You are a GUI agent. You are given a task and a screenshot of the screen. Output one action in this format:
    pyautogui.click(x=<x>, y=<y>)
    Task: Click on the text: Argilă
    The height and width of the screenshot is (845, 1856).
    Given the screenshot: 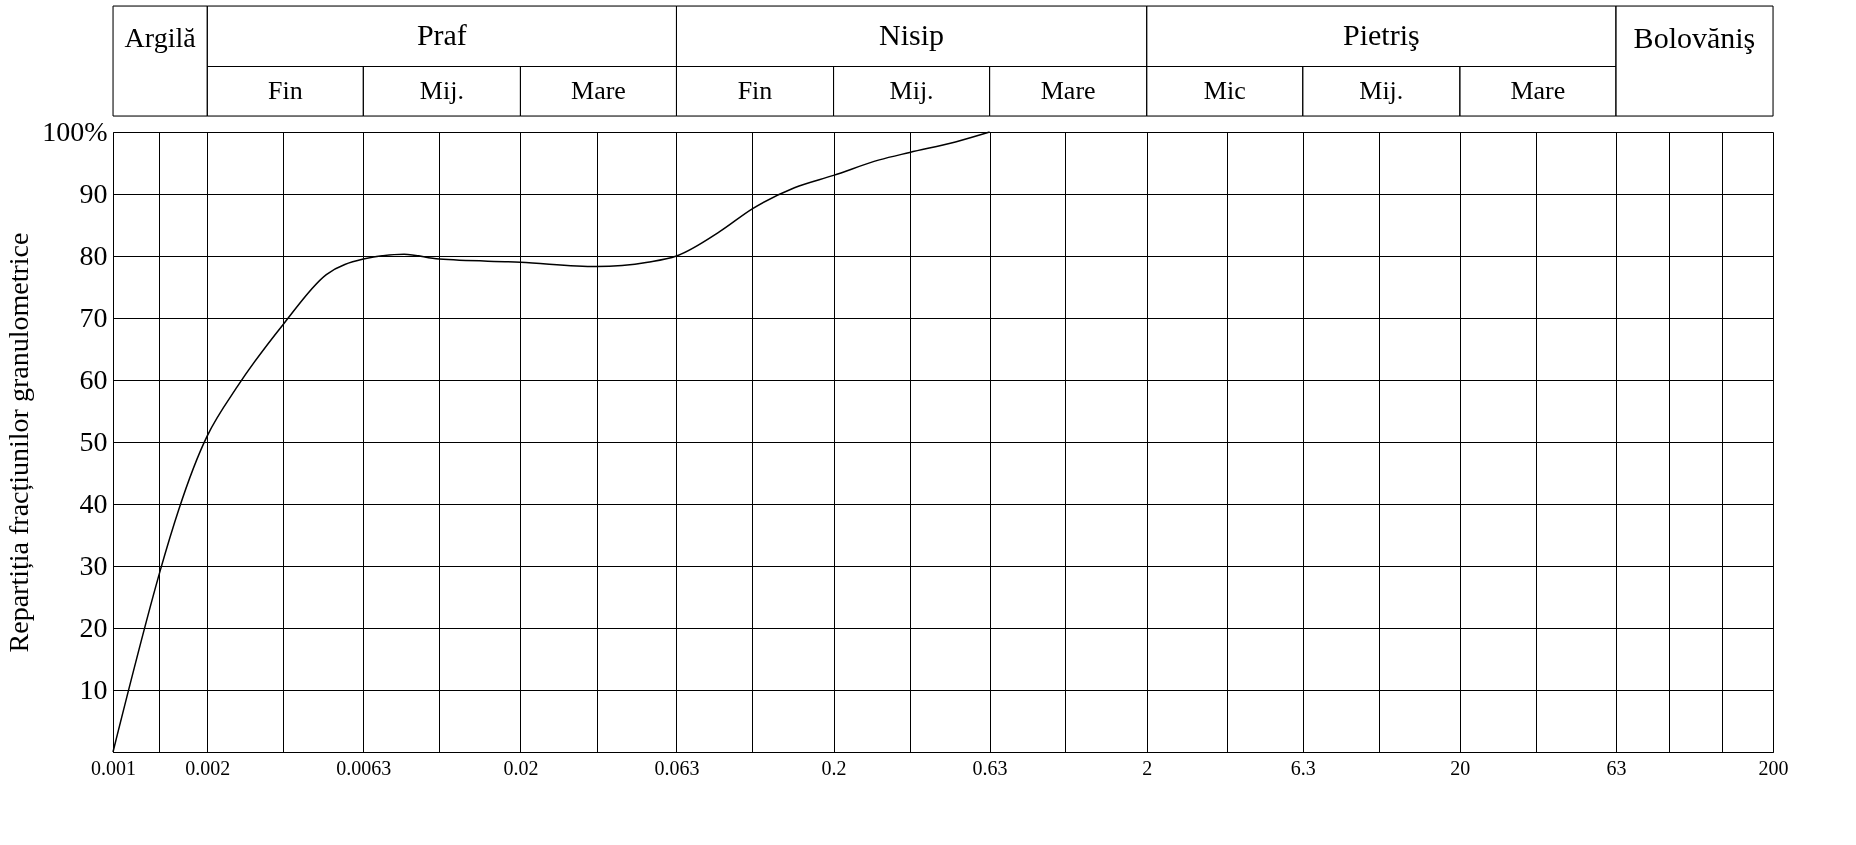 What is the action you would take?
    pyautogui.click(x=160, y=37)
    